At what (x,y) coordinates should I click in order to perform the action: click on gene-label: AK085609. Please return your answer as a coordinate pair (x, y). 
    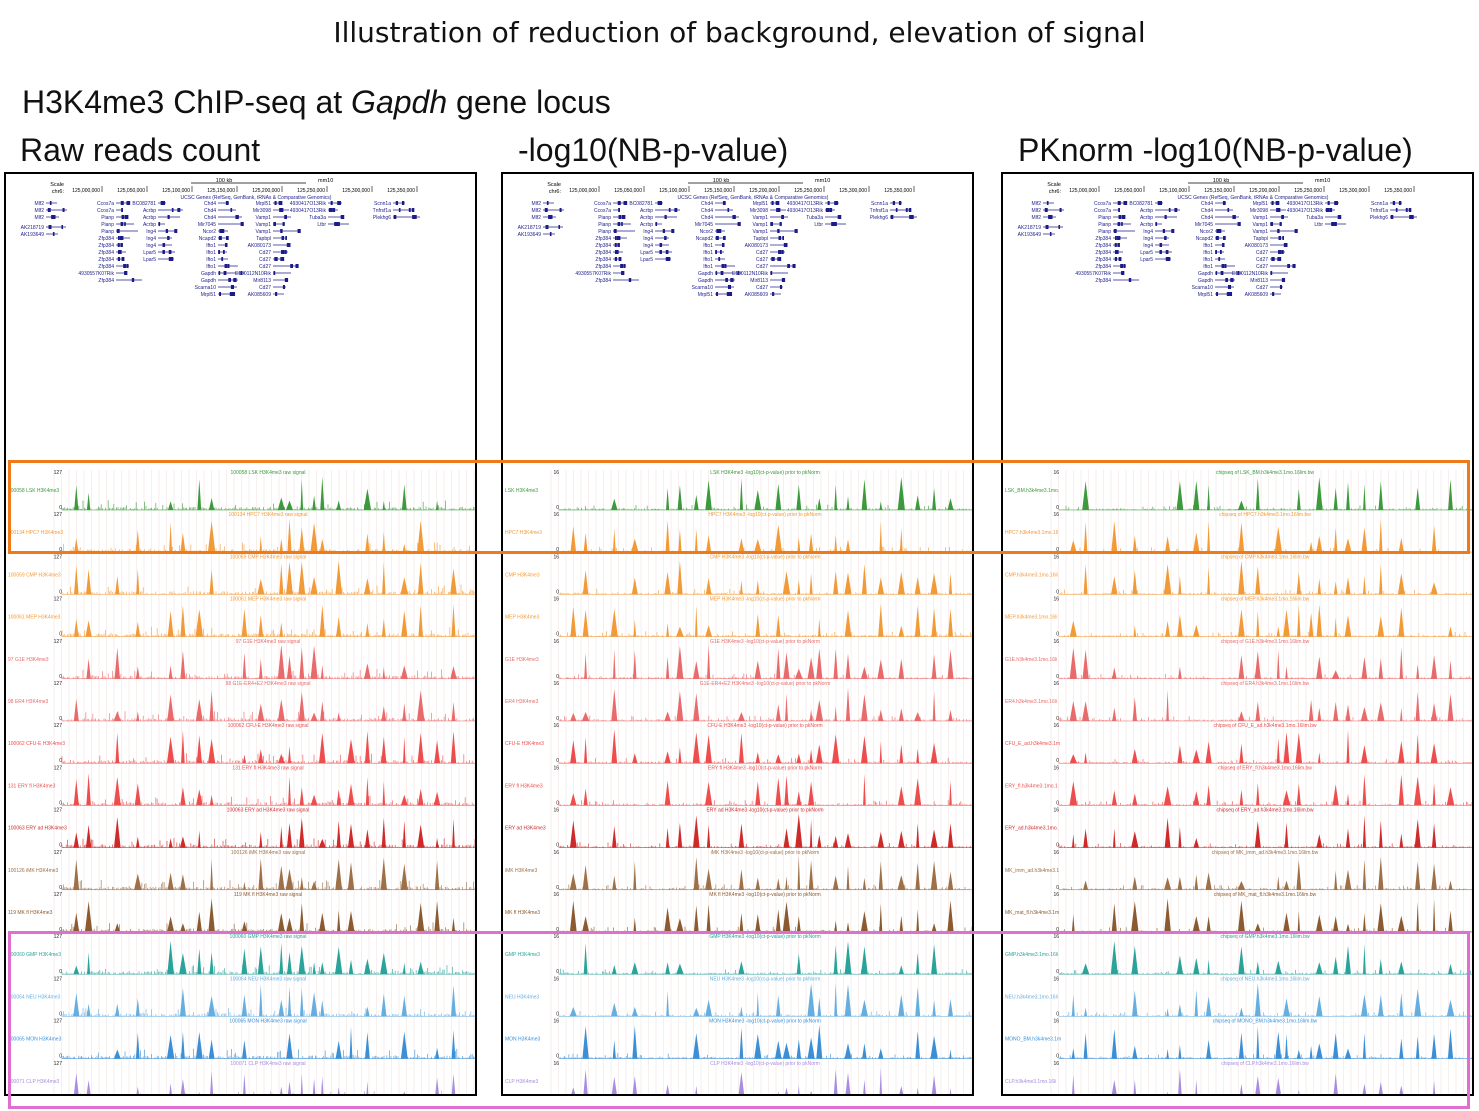
    Looking at the image, I should click on (260, 295).